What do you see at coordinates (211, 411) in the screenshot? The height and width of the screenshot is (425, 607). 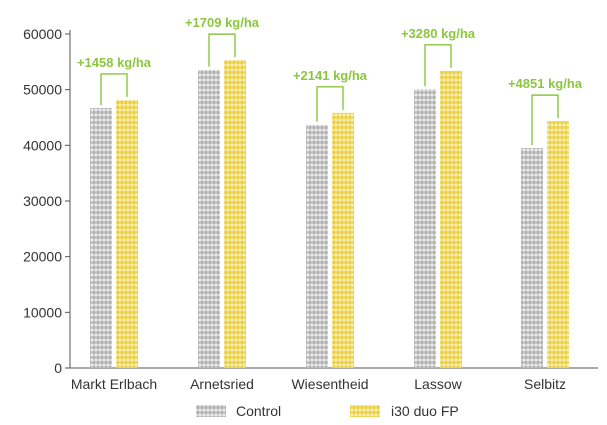 I see `legend-swatch-control` at bounding box center [211, 411].